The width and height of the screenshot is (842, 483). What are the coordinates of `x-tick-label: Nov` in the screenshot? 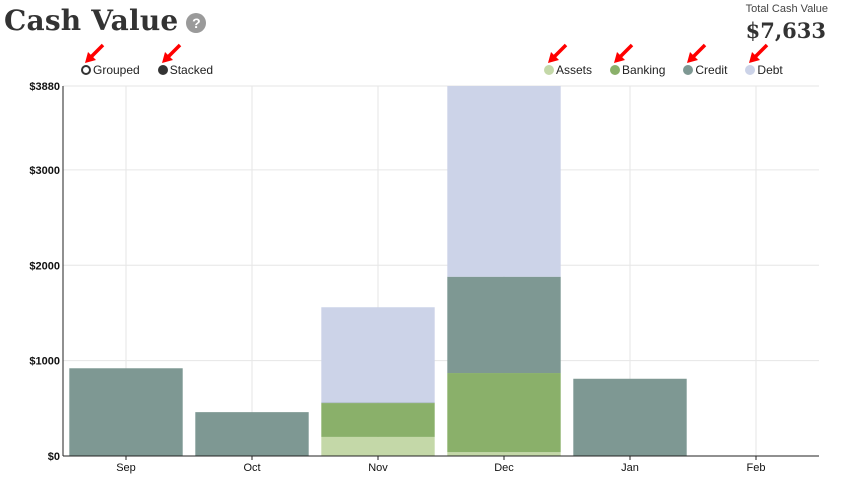 It's located at (378, 468).